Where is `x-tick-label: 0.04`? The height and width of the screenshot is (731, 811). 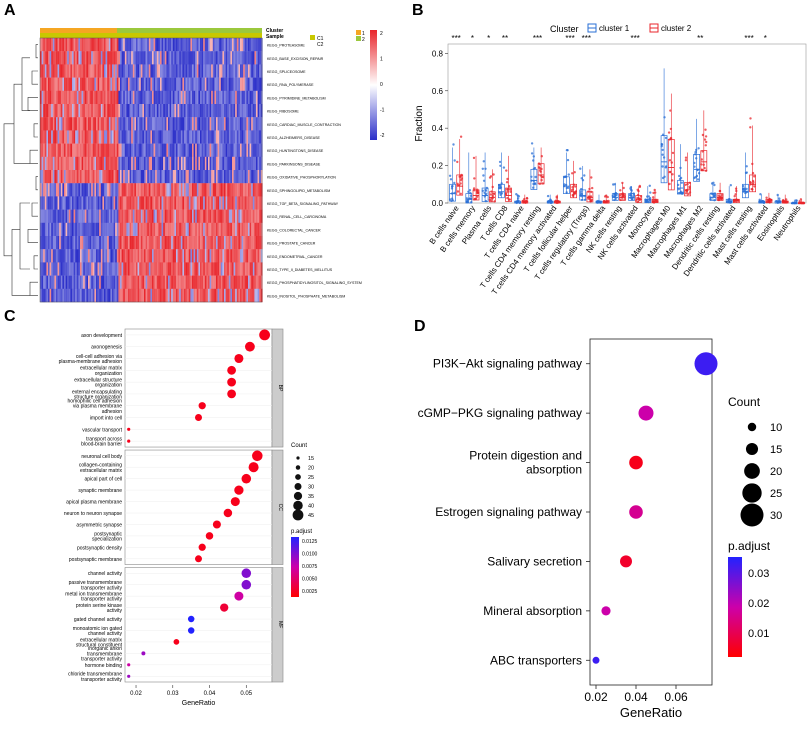 x-tick-label: 0.04 is located at coordinates (636, 697).